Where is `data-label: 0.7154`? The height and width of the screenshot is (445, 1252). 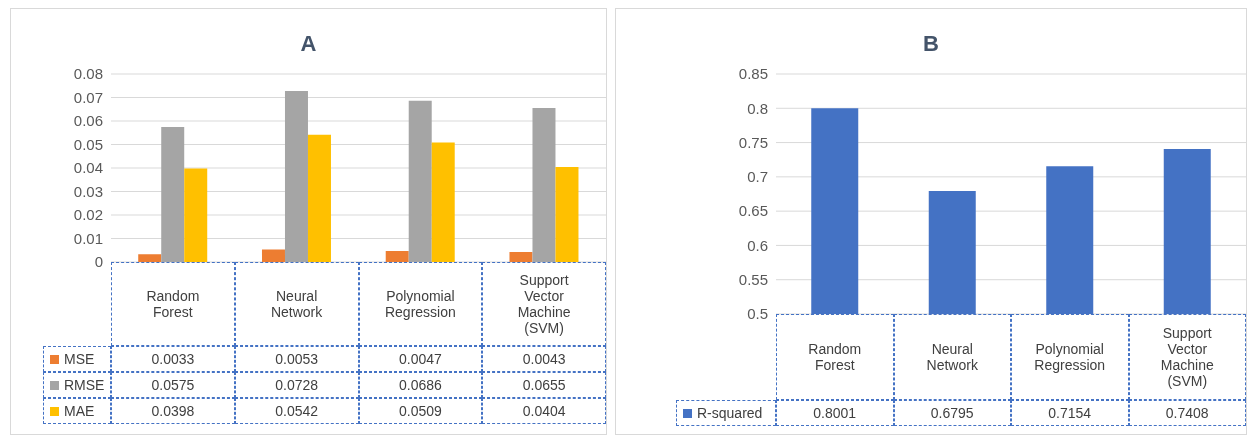 data-label: 0.7154 is located at coordinates (1070, 413).